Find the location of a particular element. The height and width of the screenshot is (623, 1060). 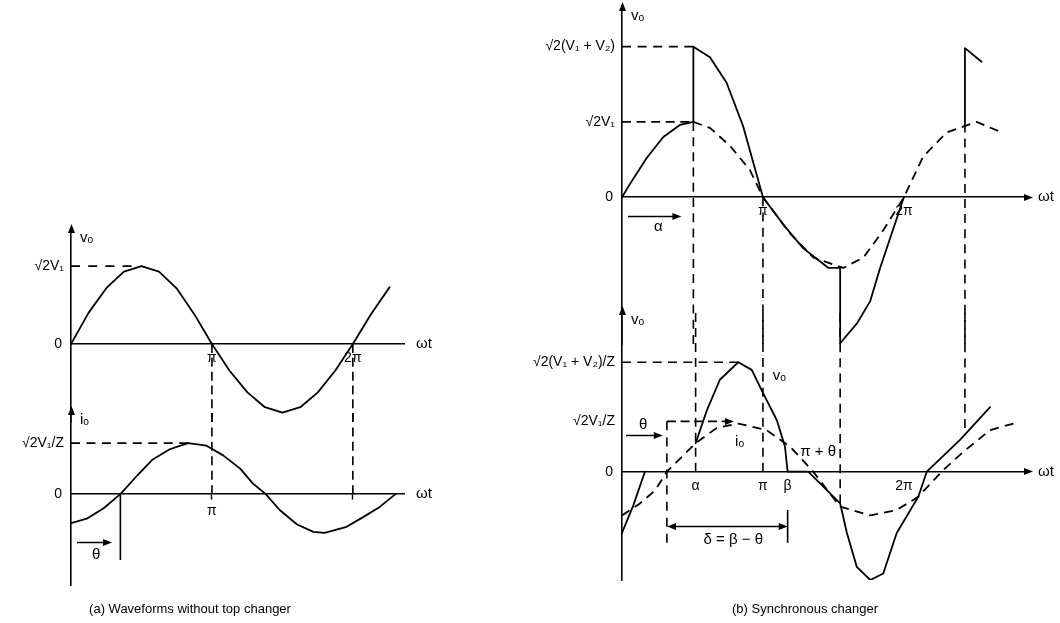

text: (b) Synchronous changer is located at coordinates (805, 608).